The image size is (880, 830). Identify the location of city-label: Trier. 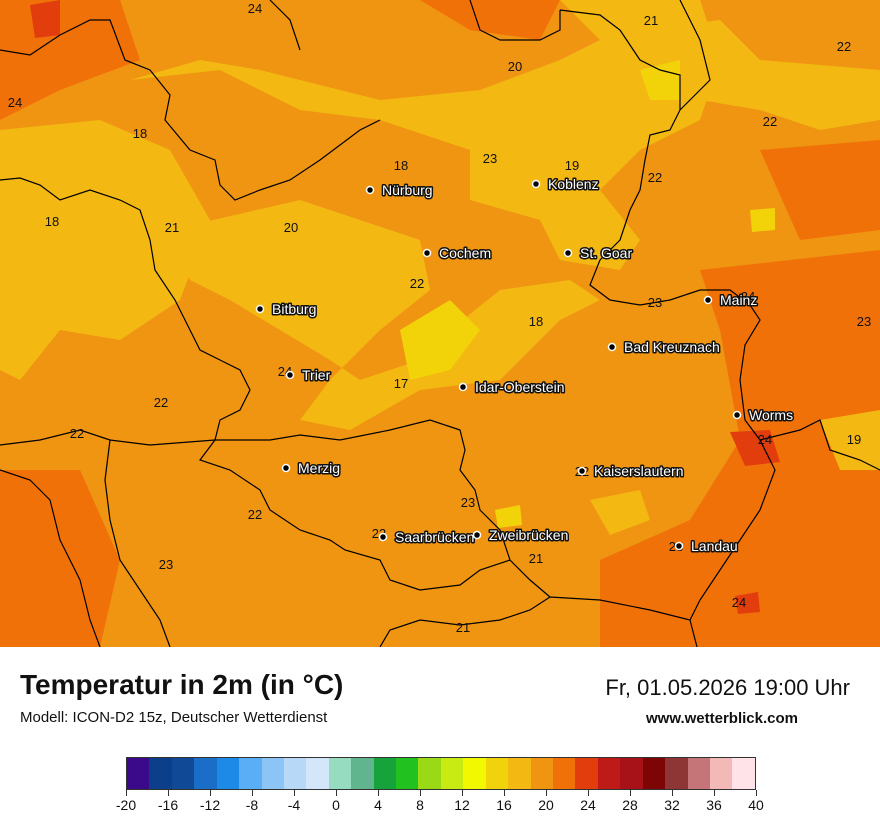
(316, 375).